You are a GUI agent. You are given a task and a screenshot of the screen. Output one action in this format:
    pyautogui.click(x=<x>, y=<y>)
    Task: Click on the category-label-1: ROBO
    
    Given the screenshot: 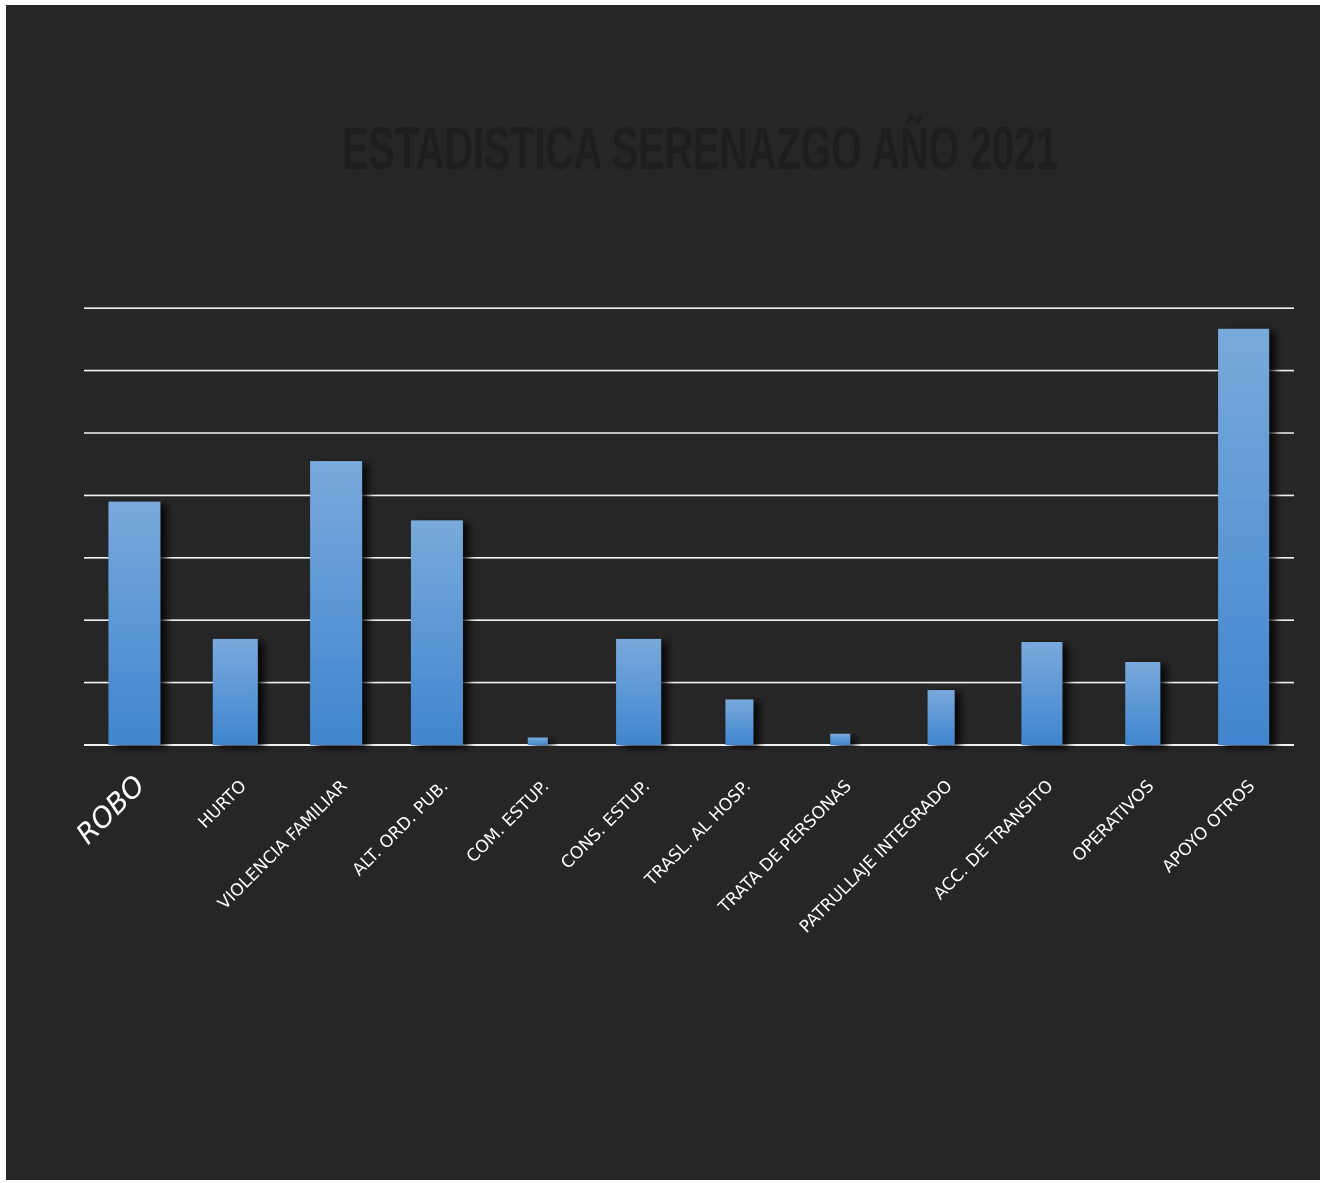 What is the action you would take?
    pyautogui.click(x=111, y=810)
    